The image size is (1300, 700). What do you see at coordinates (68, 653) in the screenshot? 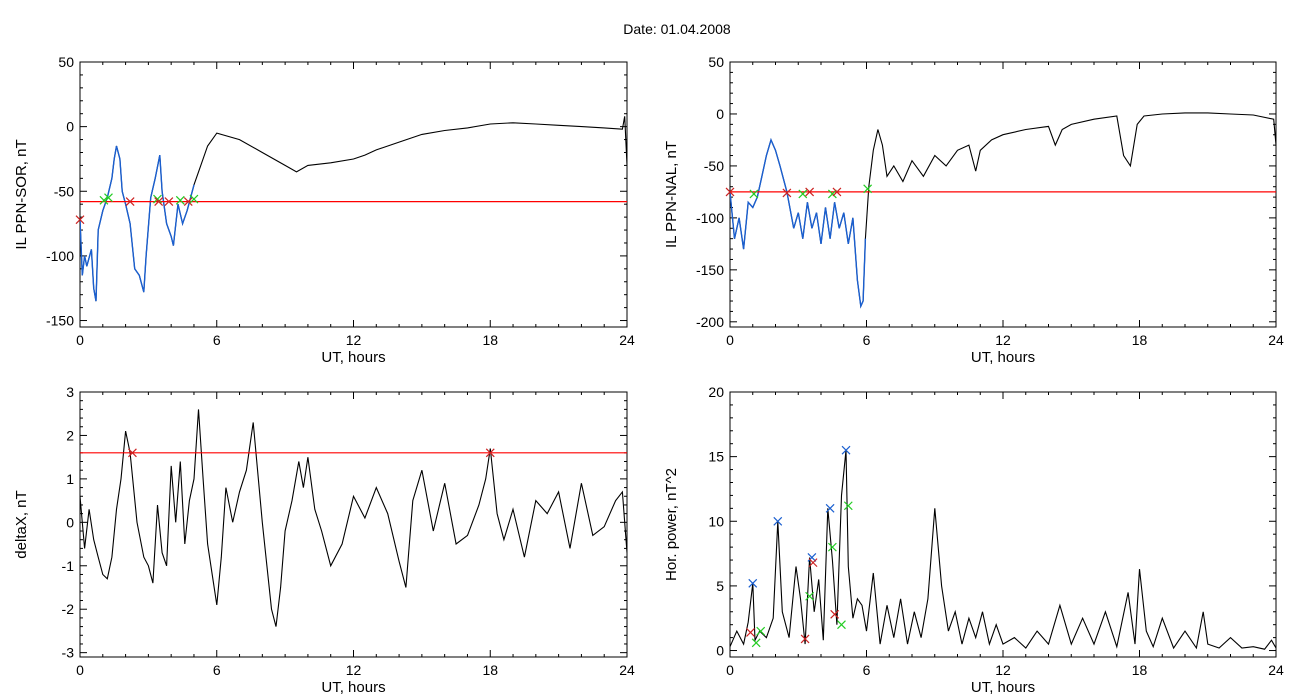
I see `y-tick-label: -3` at bounding box center [68, 653].